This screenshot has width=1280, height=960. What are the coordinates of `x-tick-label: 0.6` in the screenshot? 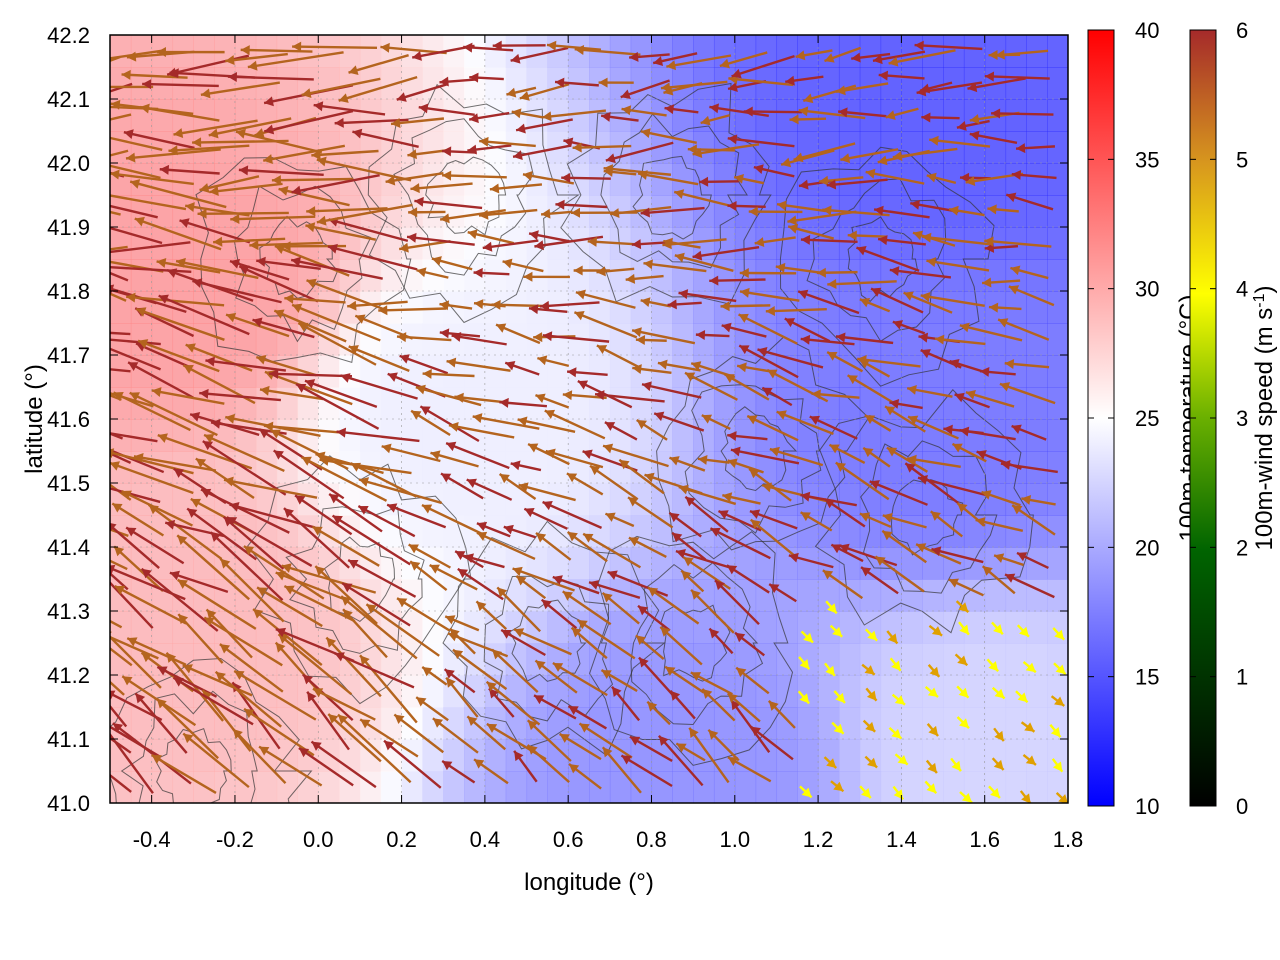 It's located at (568, 839).